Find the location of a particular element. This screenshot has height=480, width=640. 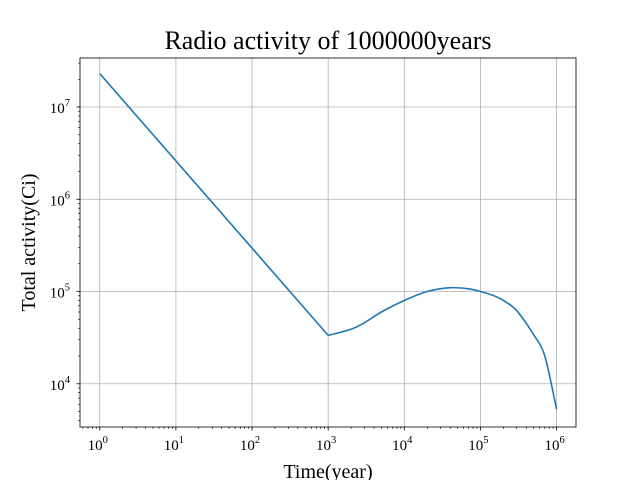

x-tick-label: 10⁴ is located at coordinates (402, 444).